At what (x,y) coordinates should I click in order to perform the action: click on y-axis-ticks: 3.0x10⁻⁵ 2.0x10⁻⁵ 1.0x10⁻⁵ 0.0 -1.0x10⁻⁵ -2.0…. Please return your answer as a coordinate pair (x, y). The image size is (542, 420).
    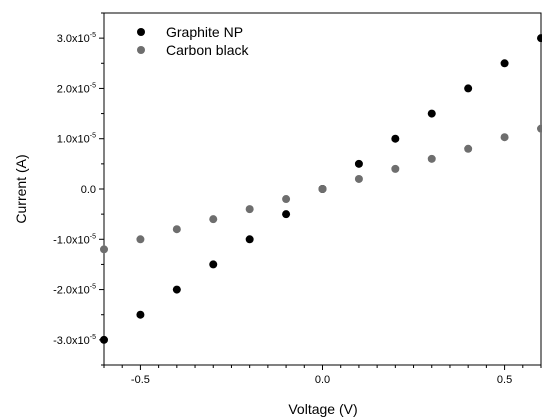
    Looking at the image, I should click on (78, 189).